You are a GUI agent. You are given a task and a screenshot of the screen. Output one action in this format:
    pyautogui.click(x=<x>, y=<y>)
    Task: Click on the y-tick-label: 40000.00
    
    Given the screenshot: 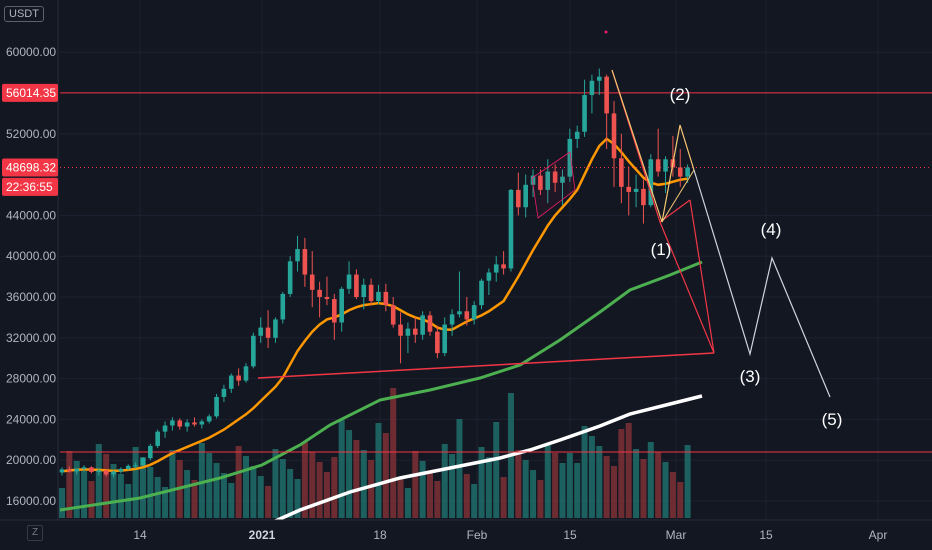 What is the action you would take?
    pyautogui.click(x=31, y=256)
    